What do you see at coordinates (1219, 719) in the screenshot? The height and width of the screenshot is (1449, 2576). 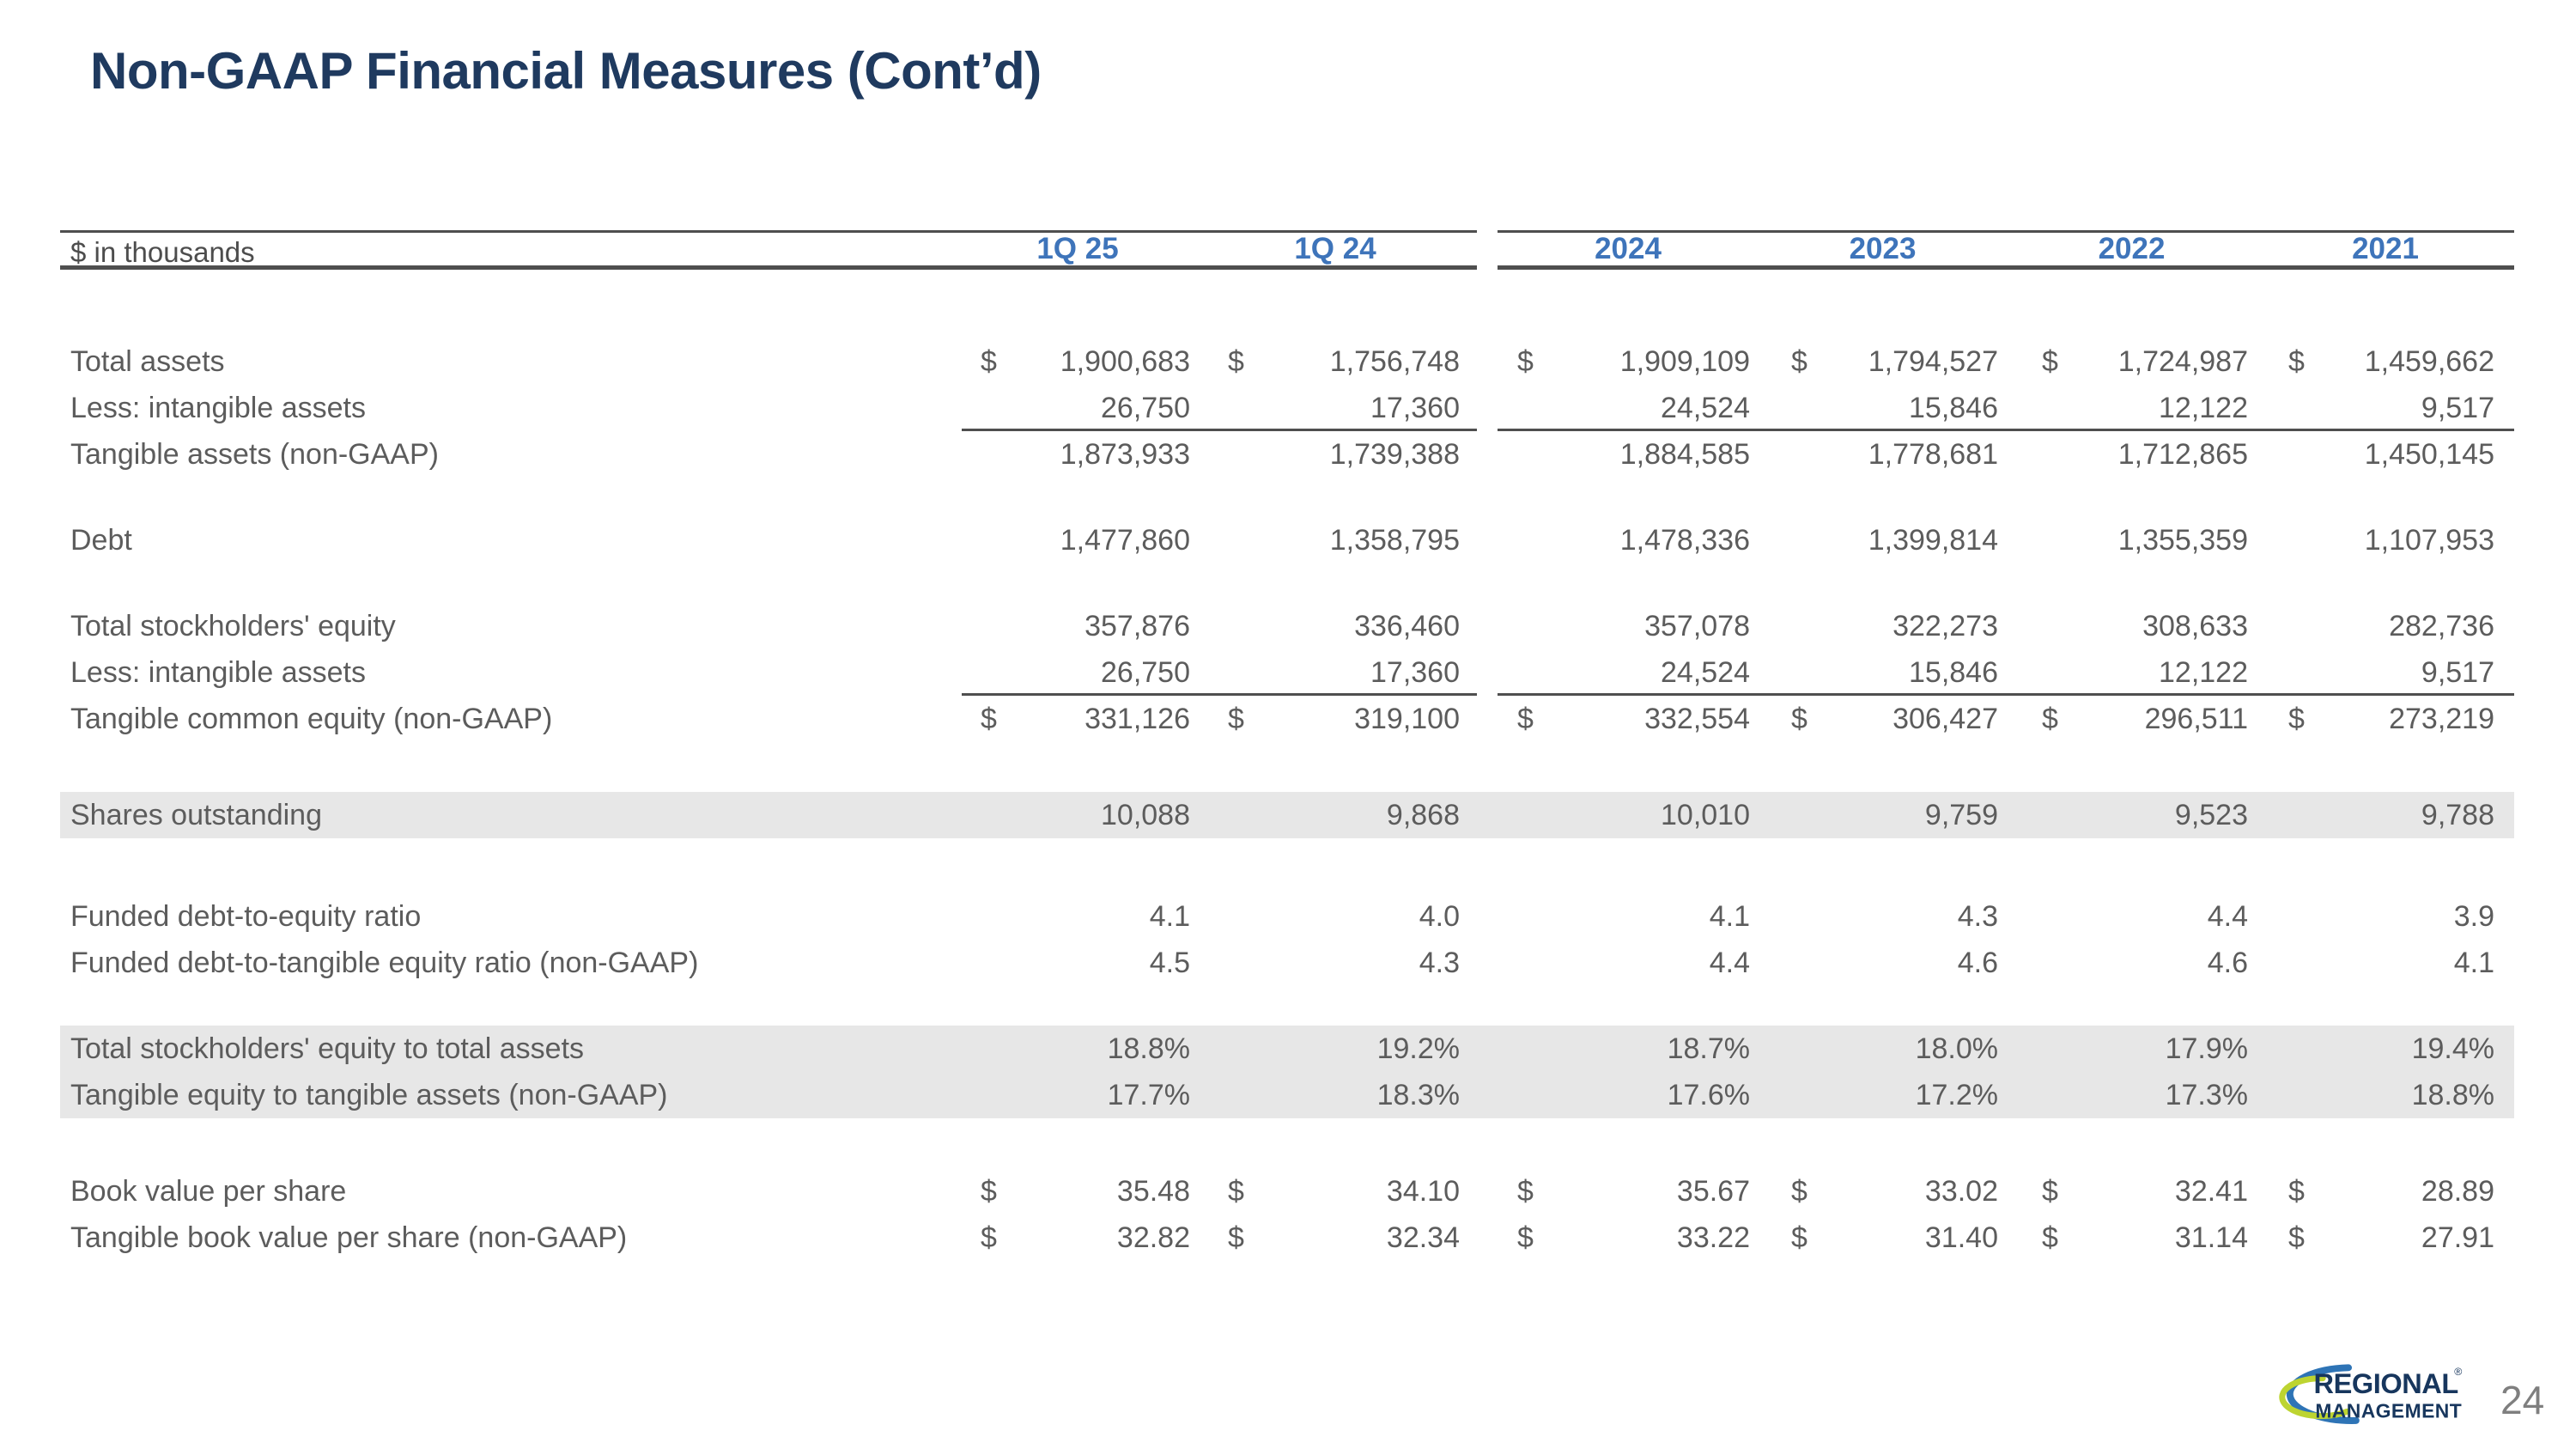 I see `quarter-value-group: $331,126 $319,100` at bounding box center [1219, 719].